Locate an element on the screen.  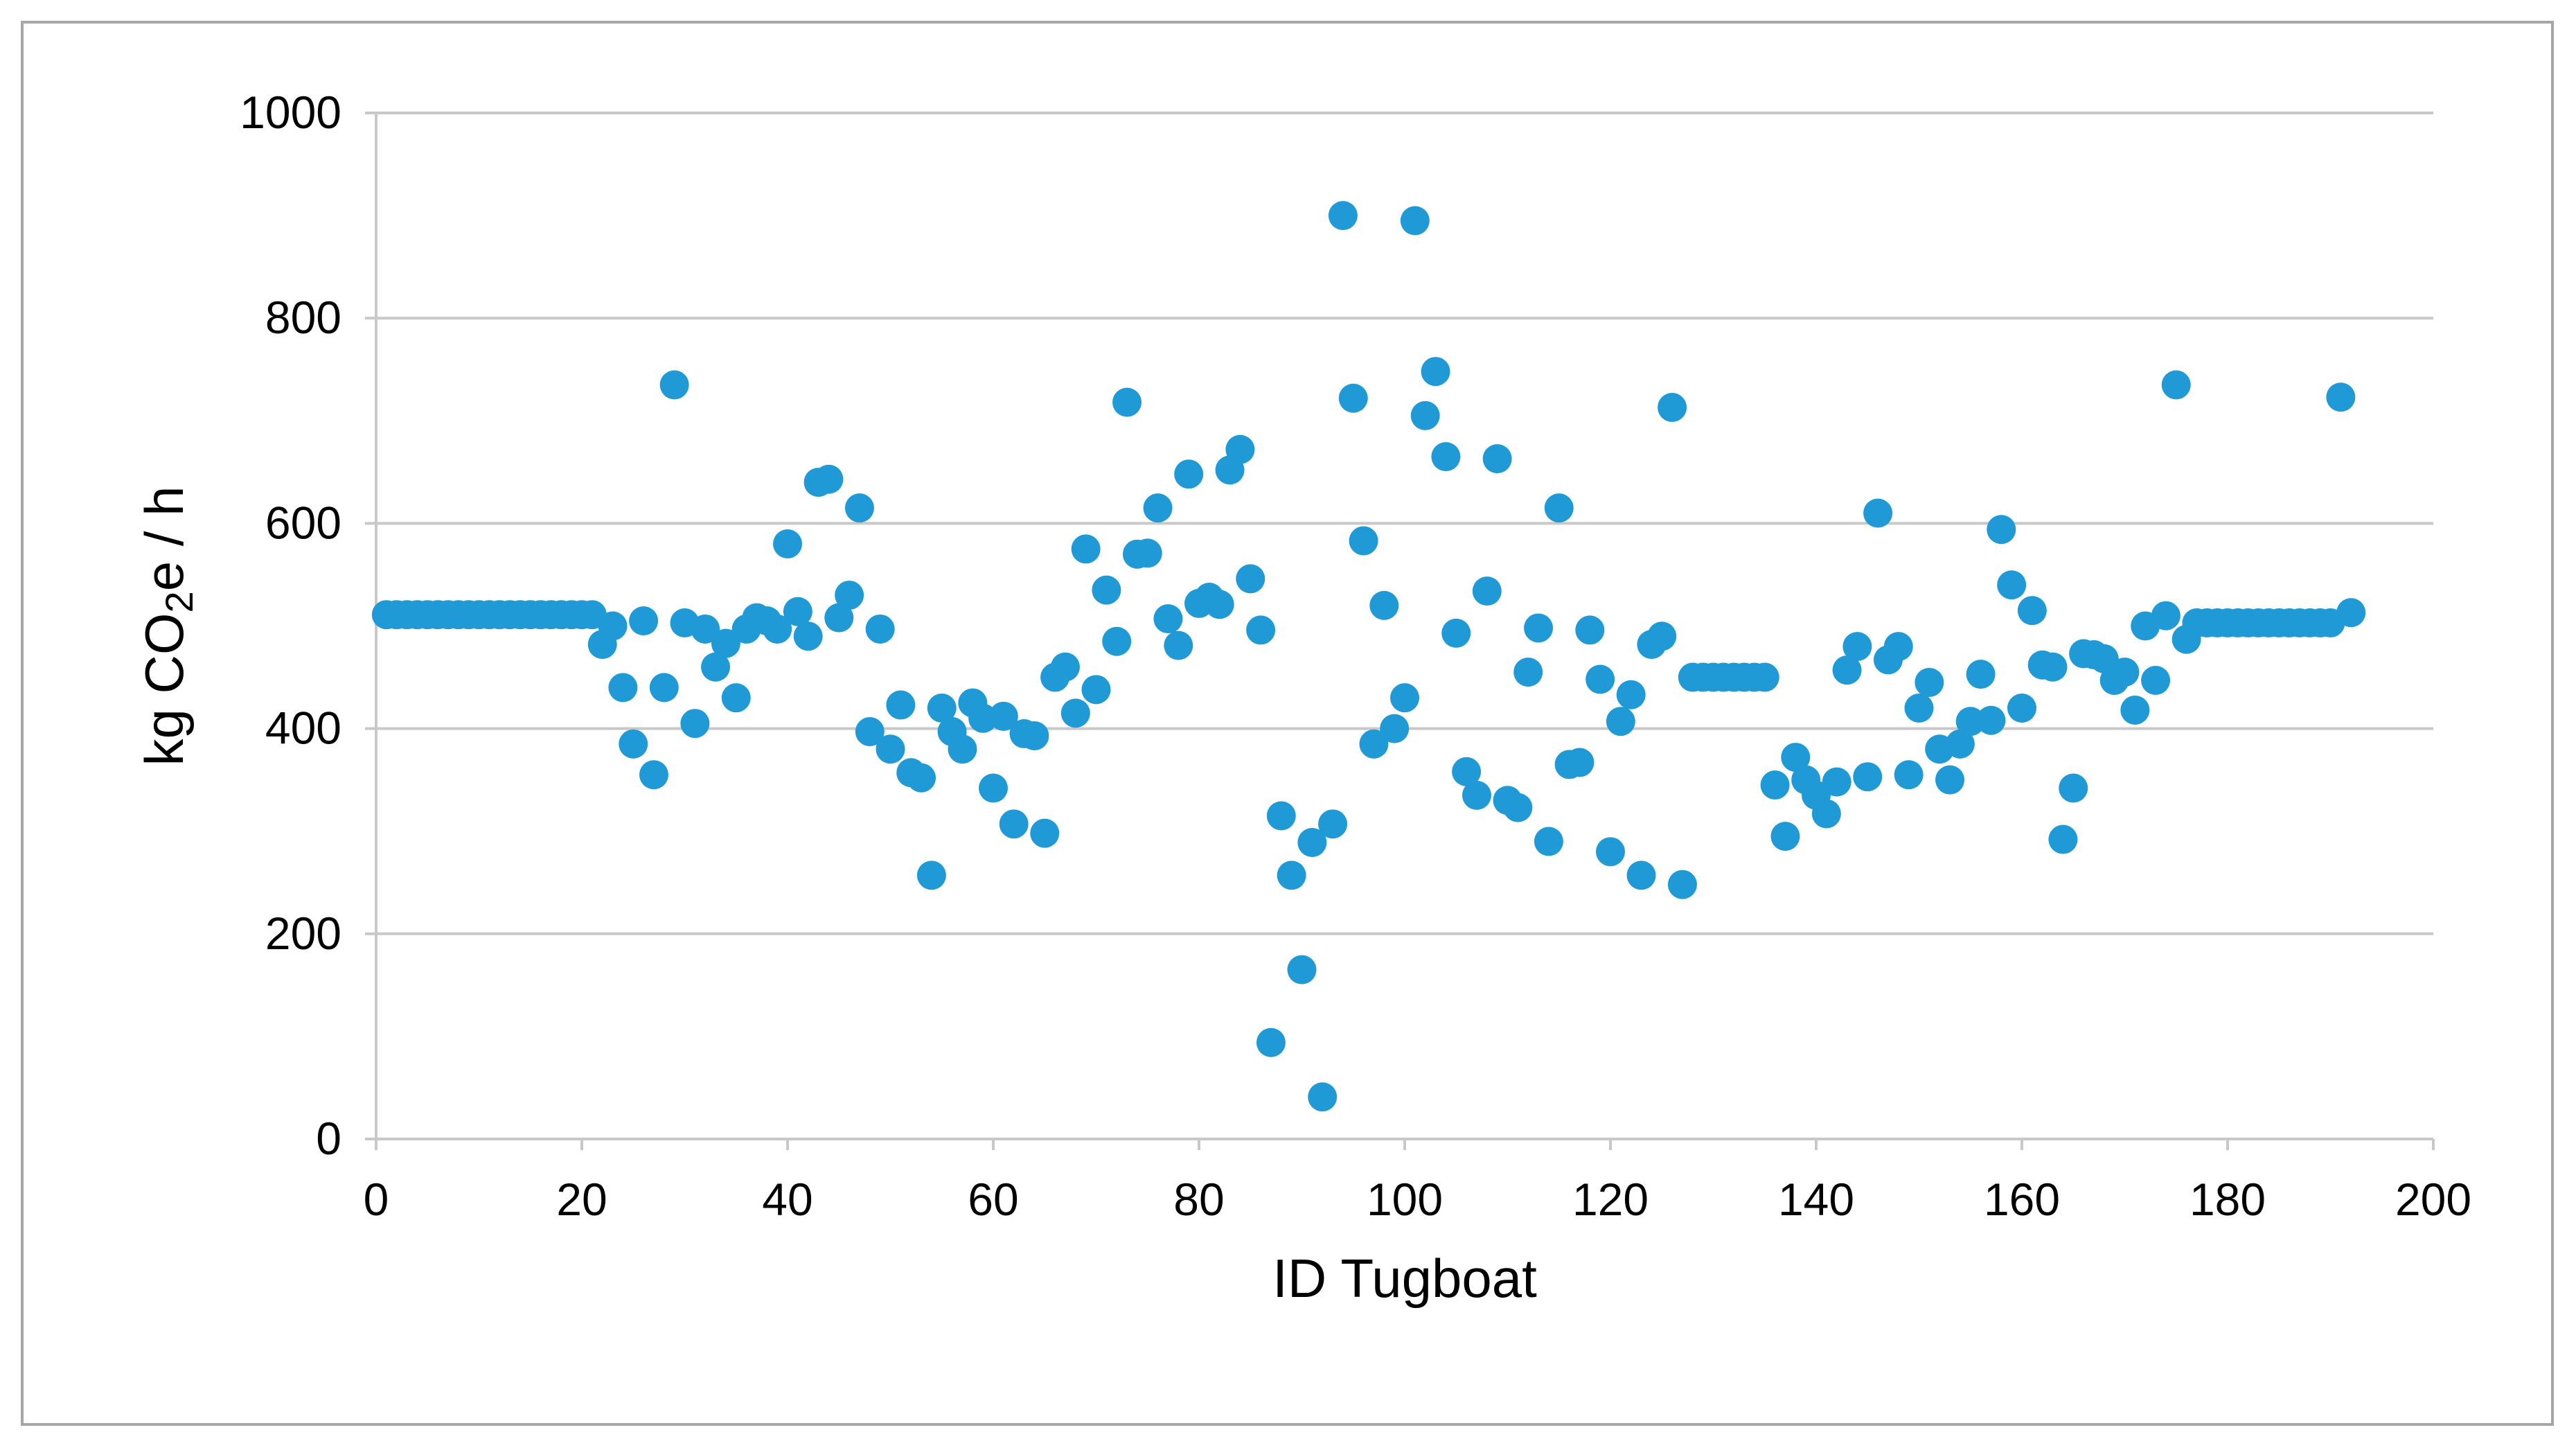
x-axis-title: ID Tugboat is located at coordinates (1404, 1278).